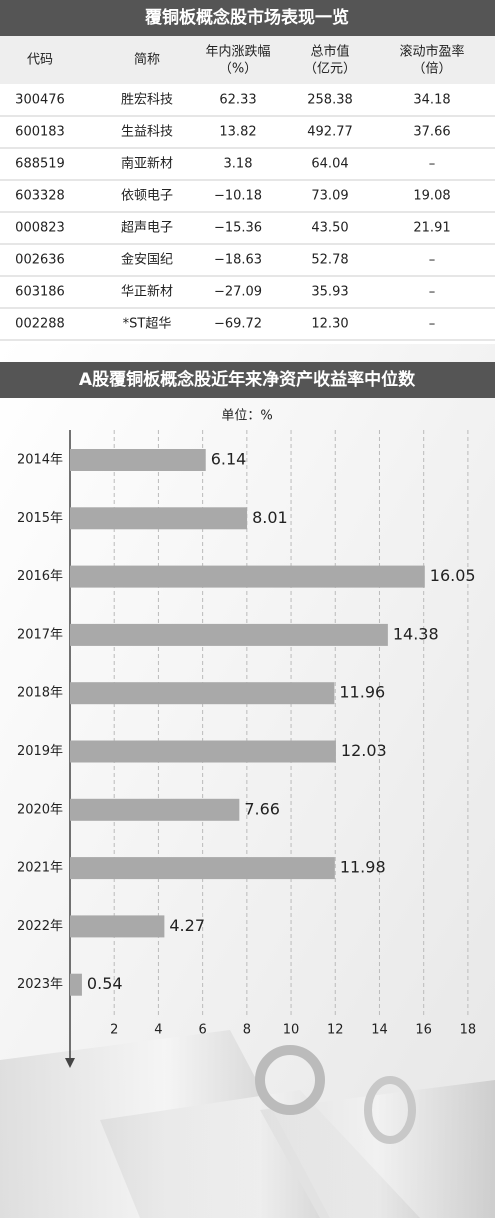  Describe the element at coordinates (147, 196) in the screenshot. I see `table-cell: 依顿电子` at that location.